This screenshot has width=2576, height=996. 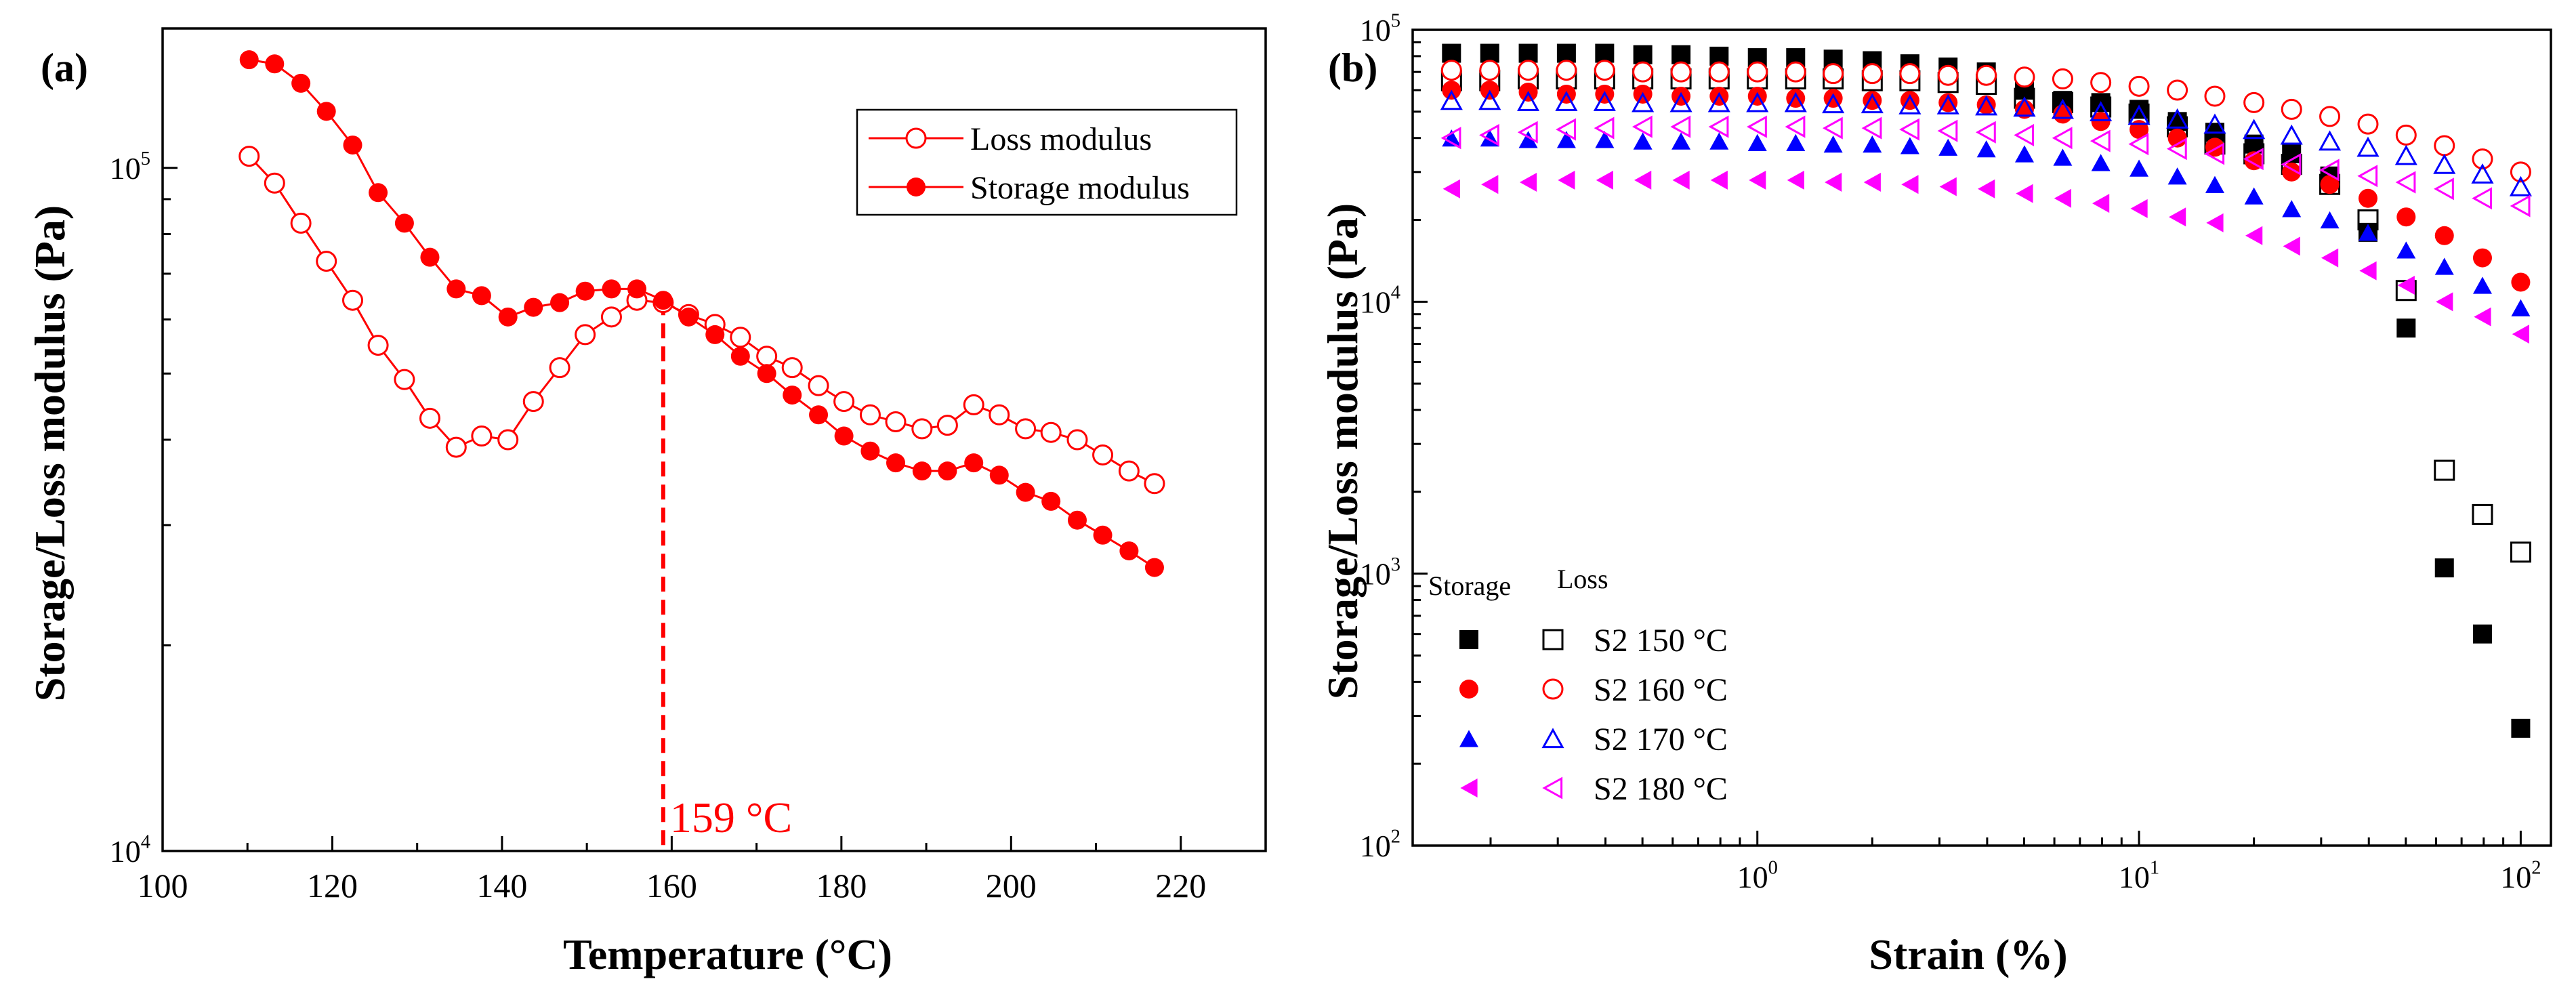 I want to click on legend-box-a, so click(x=1047, y=162).